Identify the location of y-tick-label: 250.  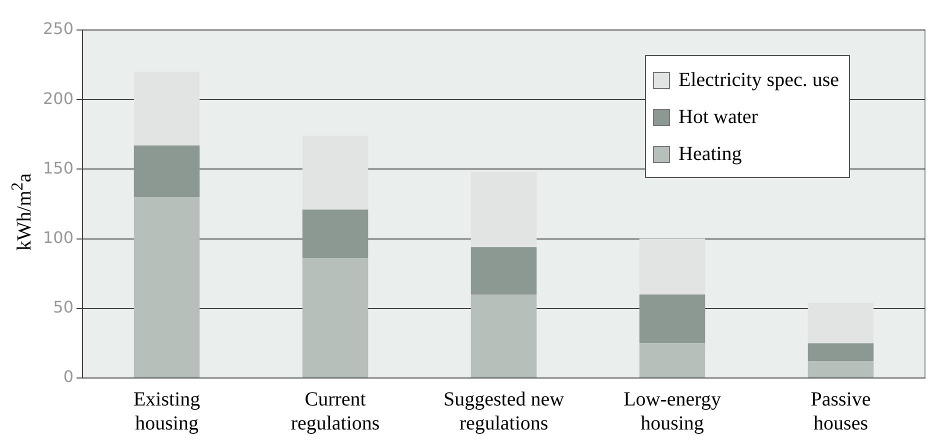
(58, 28).